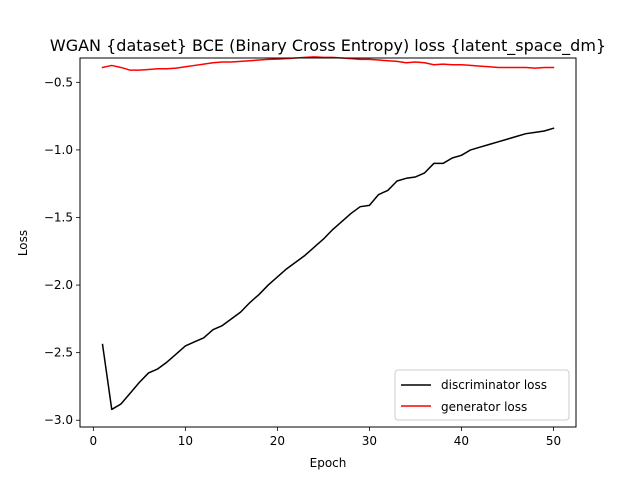 This screenshot has height=480, width=640. Describe the element at coordinates (328, 463) in the screenshot. I see `x-axis-label: Epoch` at that location.